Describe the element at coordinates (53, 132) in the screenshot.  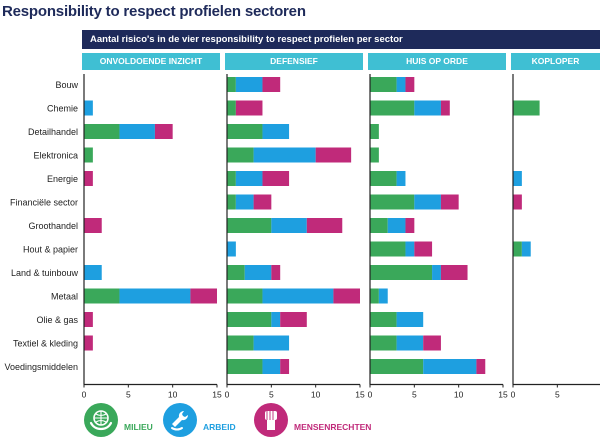
I see `category-label-detailhandel: Detailhandel` at that location.